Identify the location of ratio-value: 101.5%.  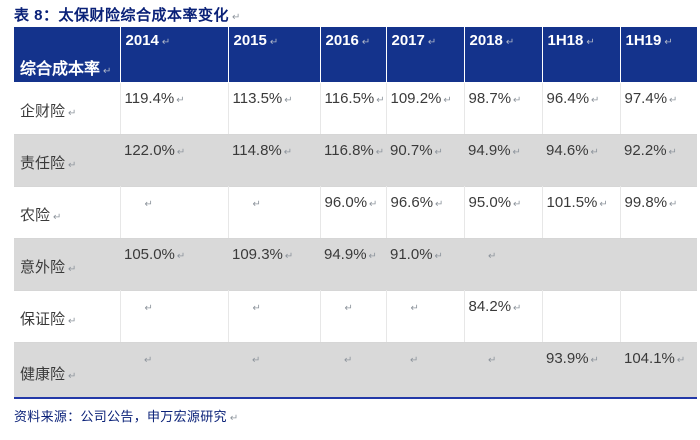
(572, 202).